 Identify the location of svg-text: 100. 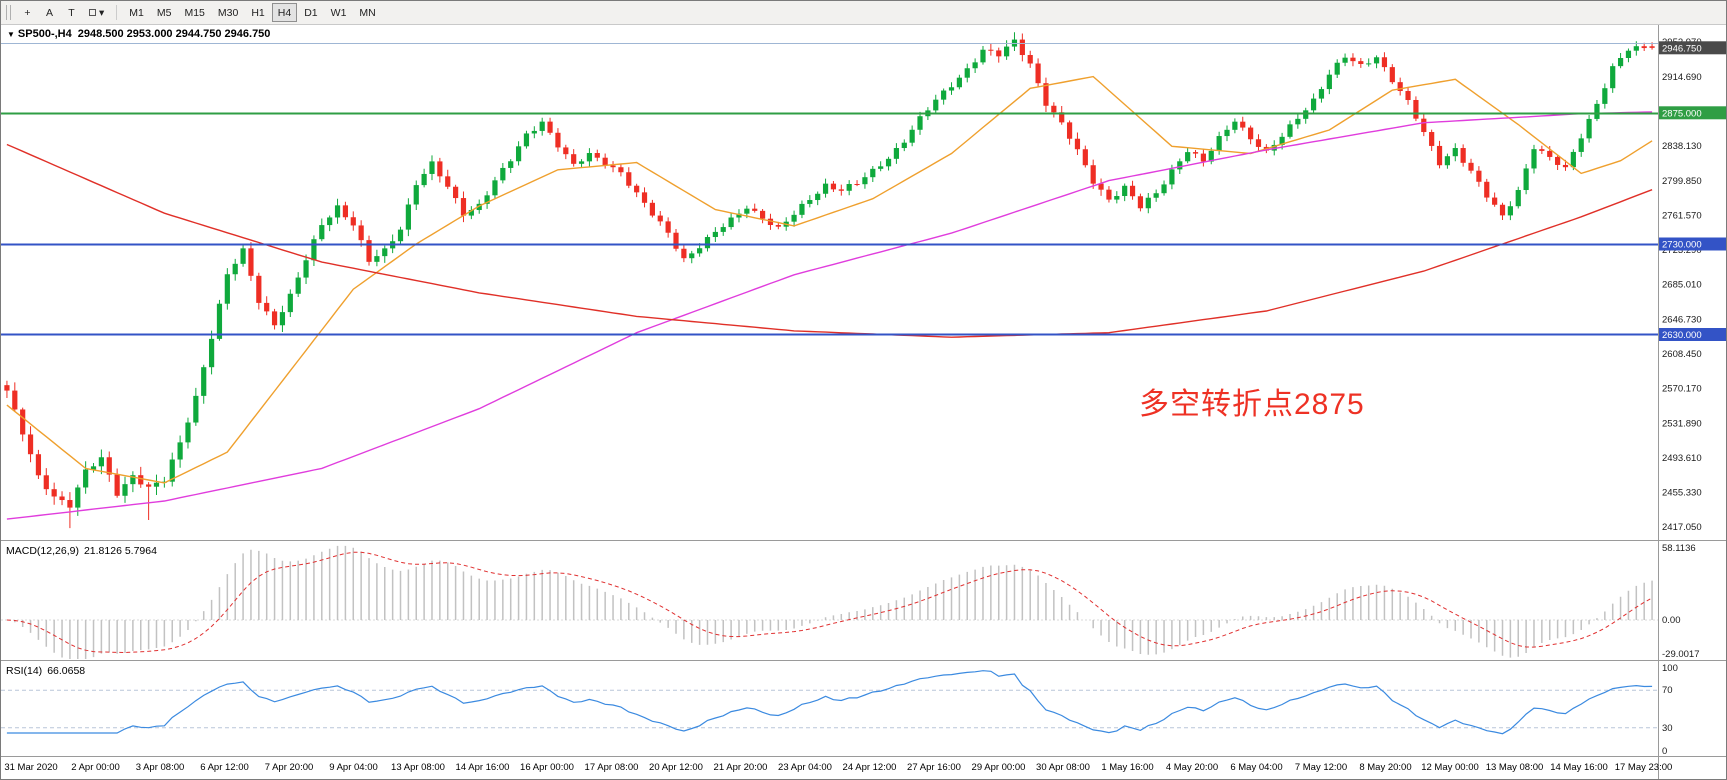
(1670, 668).